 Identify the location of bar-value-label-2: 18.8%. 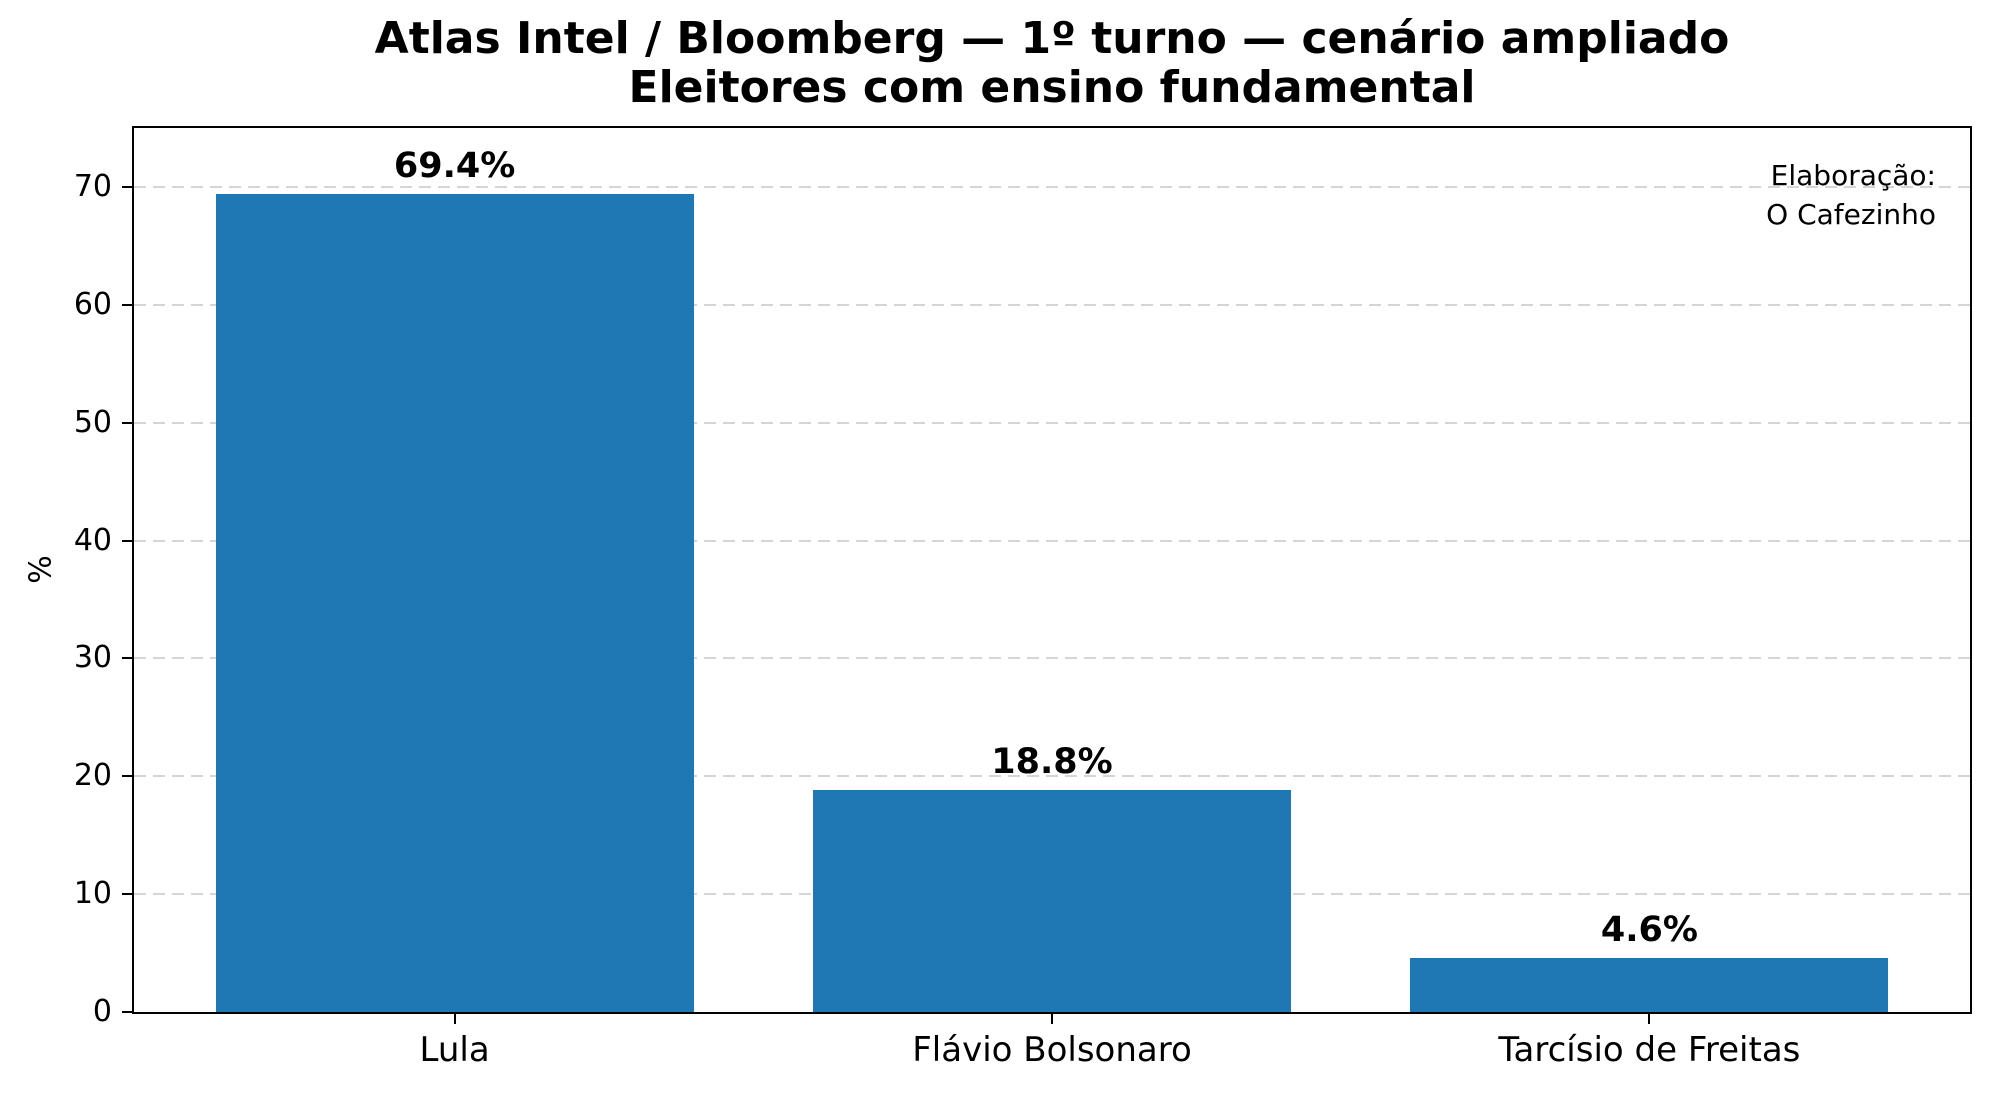
(1052, 762).